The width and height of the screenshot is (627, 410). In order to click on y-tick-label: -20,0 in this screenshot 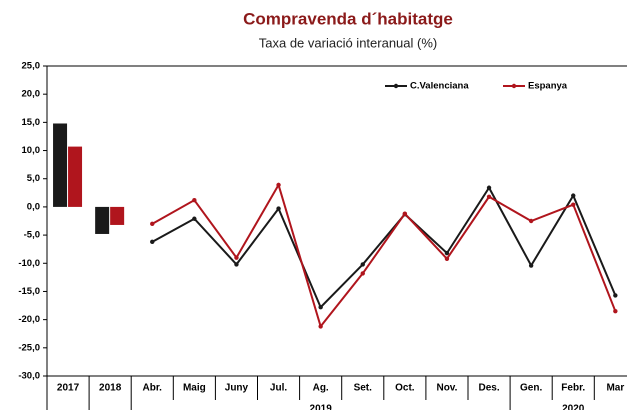, I will do `click(29, 319)`.